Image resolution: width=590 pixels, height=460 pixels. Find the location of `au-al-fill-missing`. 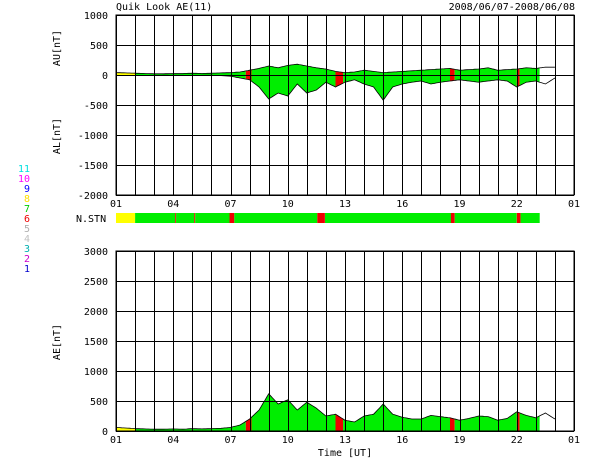

au-al-fill-missing is located at coordinates (452, 74).